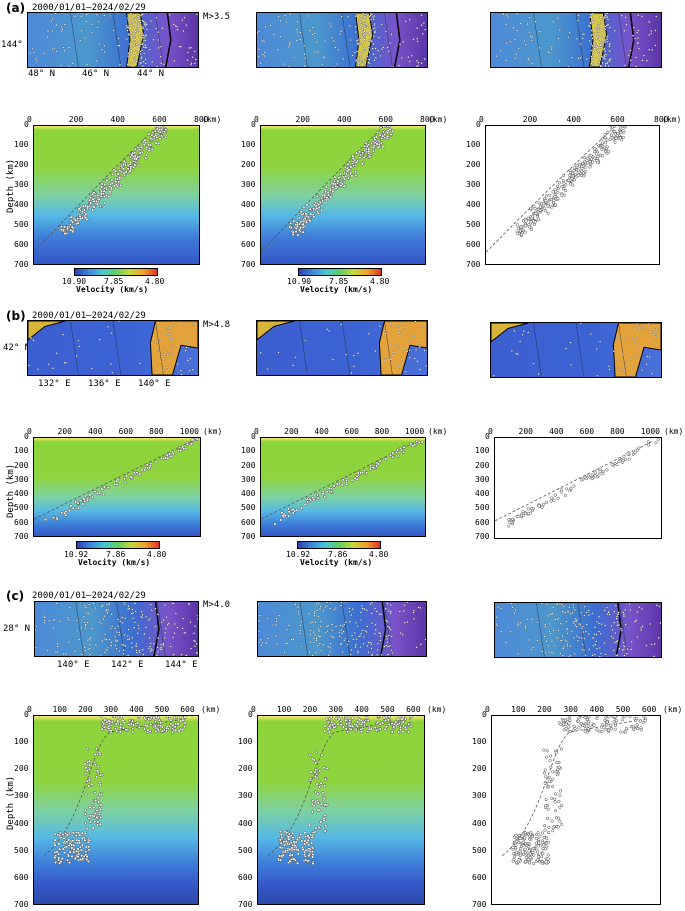  What do you see at coordinates (21, 144) in the screenshot?
I see `y-tick-label: 100` at bounding box center [21, 144].